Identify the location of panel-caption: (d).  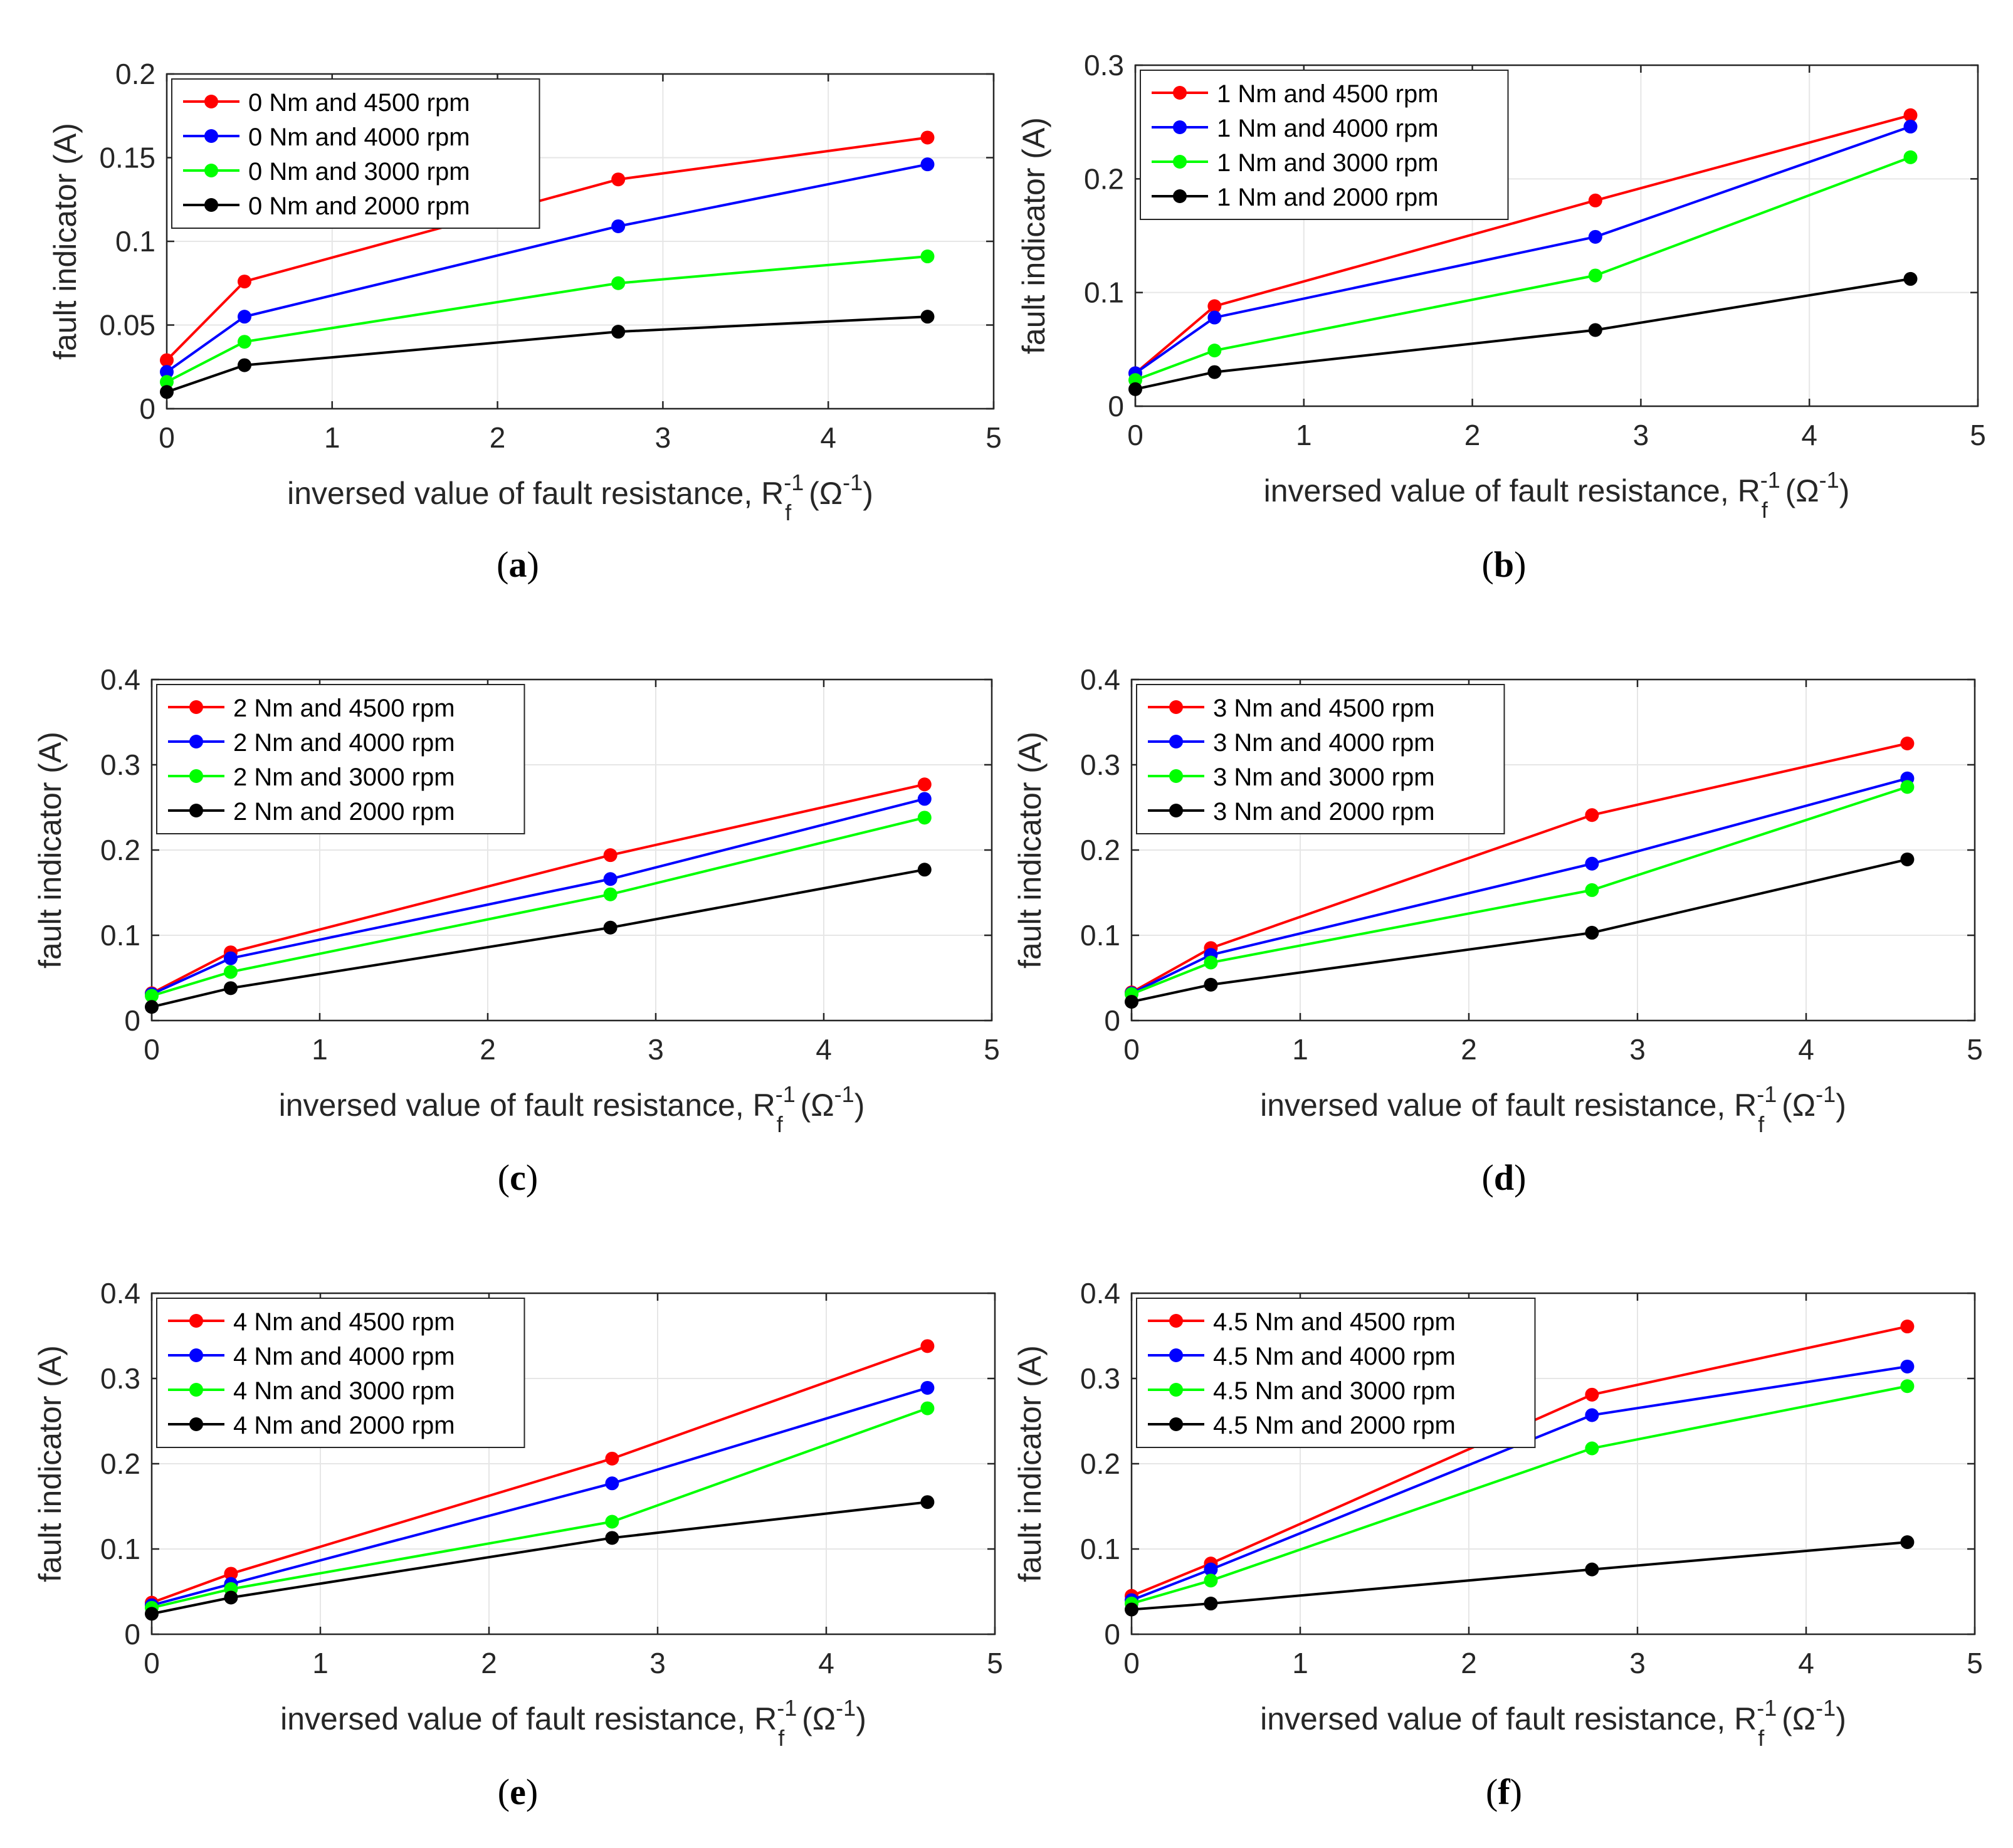
(1504, 1178).